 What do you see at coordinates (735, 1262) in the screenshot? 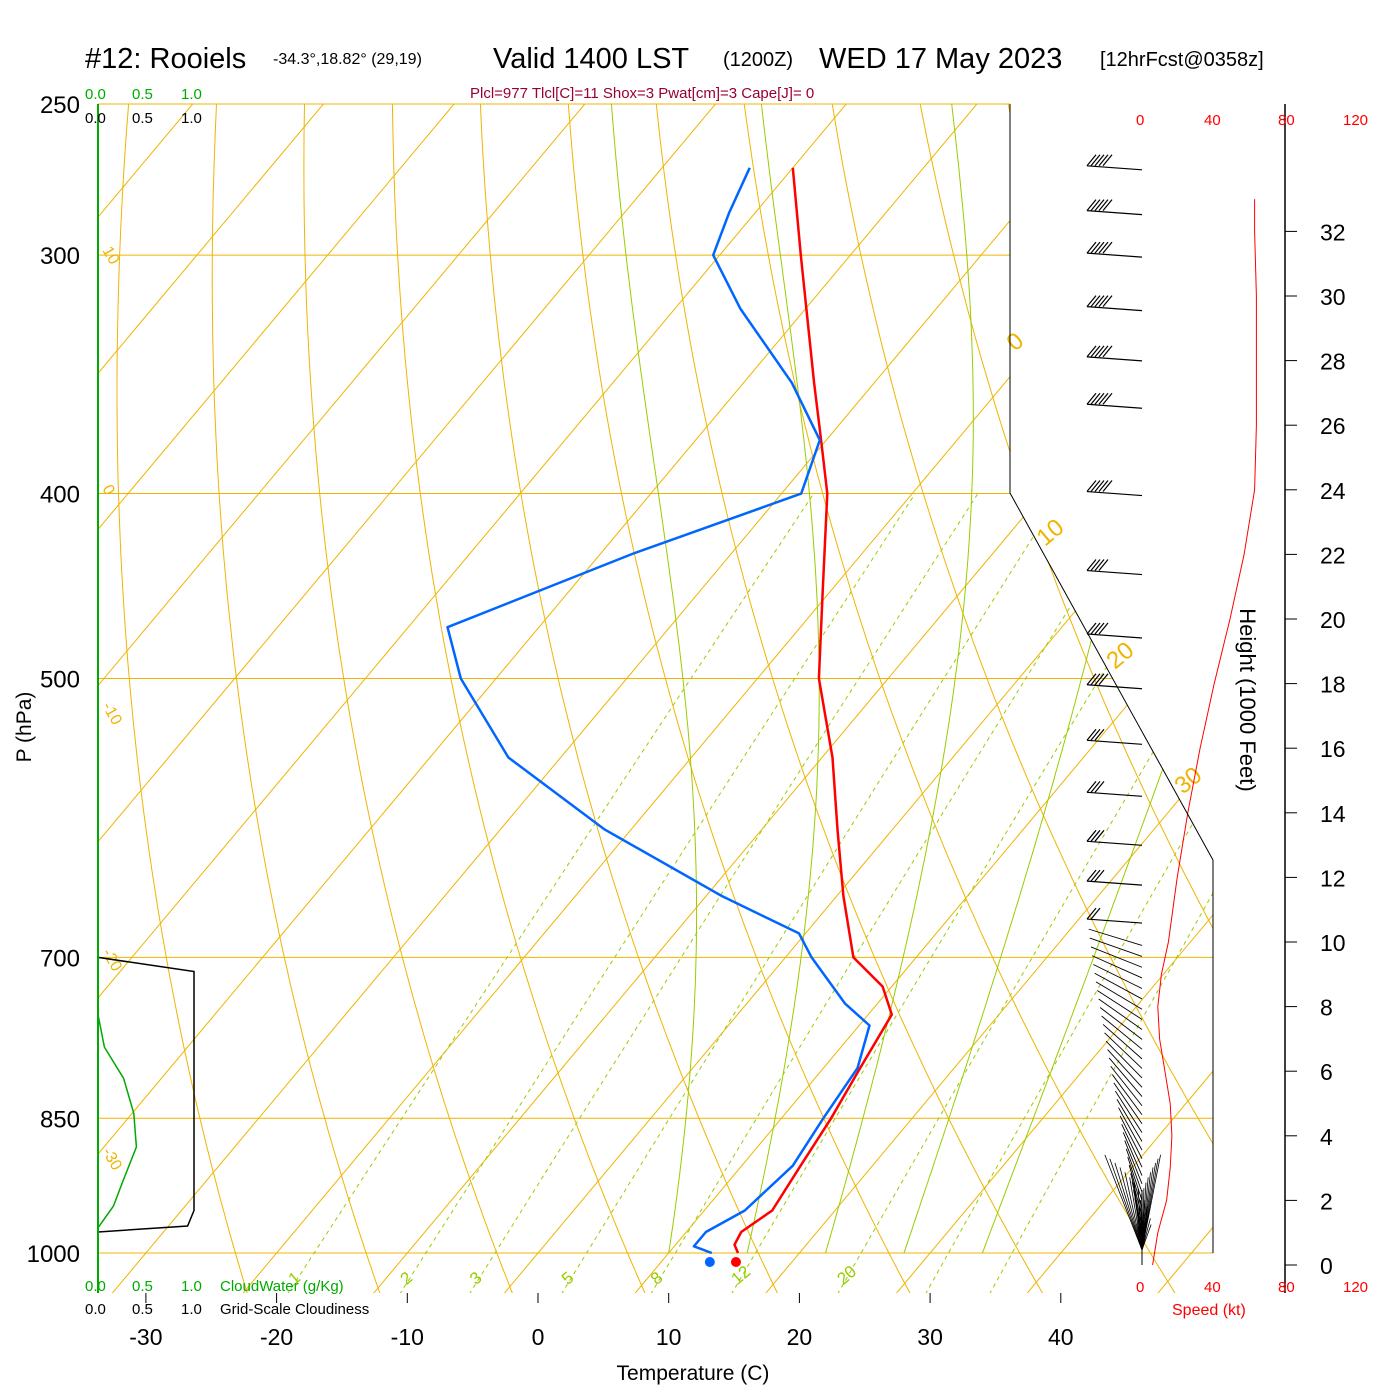
I see `surface-temperature-dot` at bounding box center [735, 1262].